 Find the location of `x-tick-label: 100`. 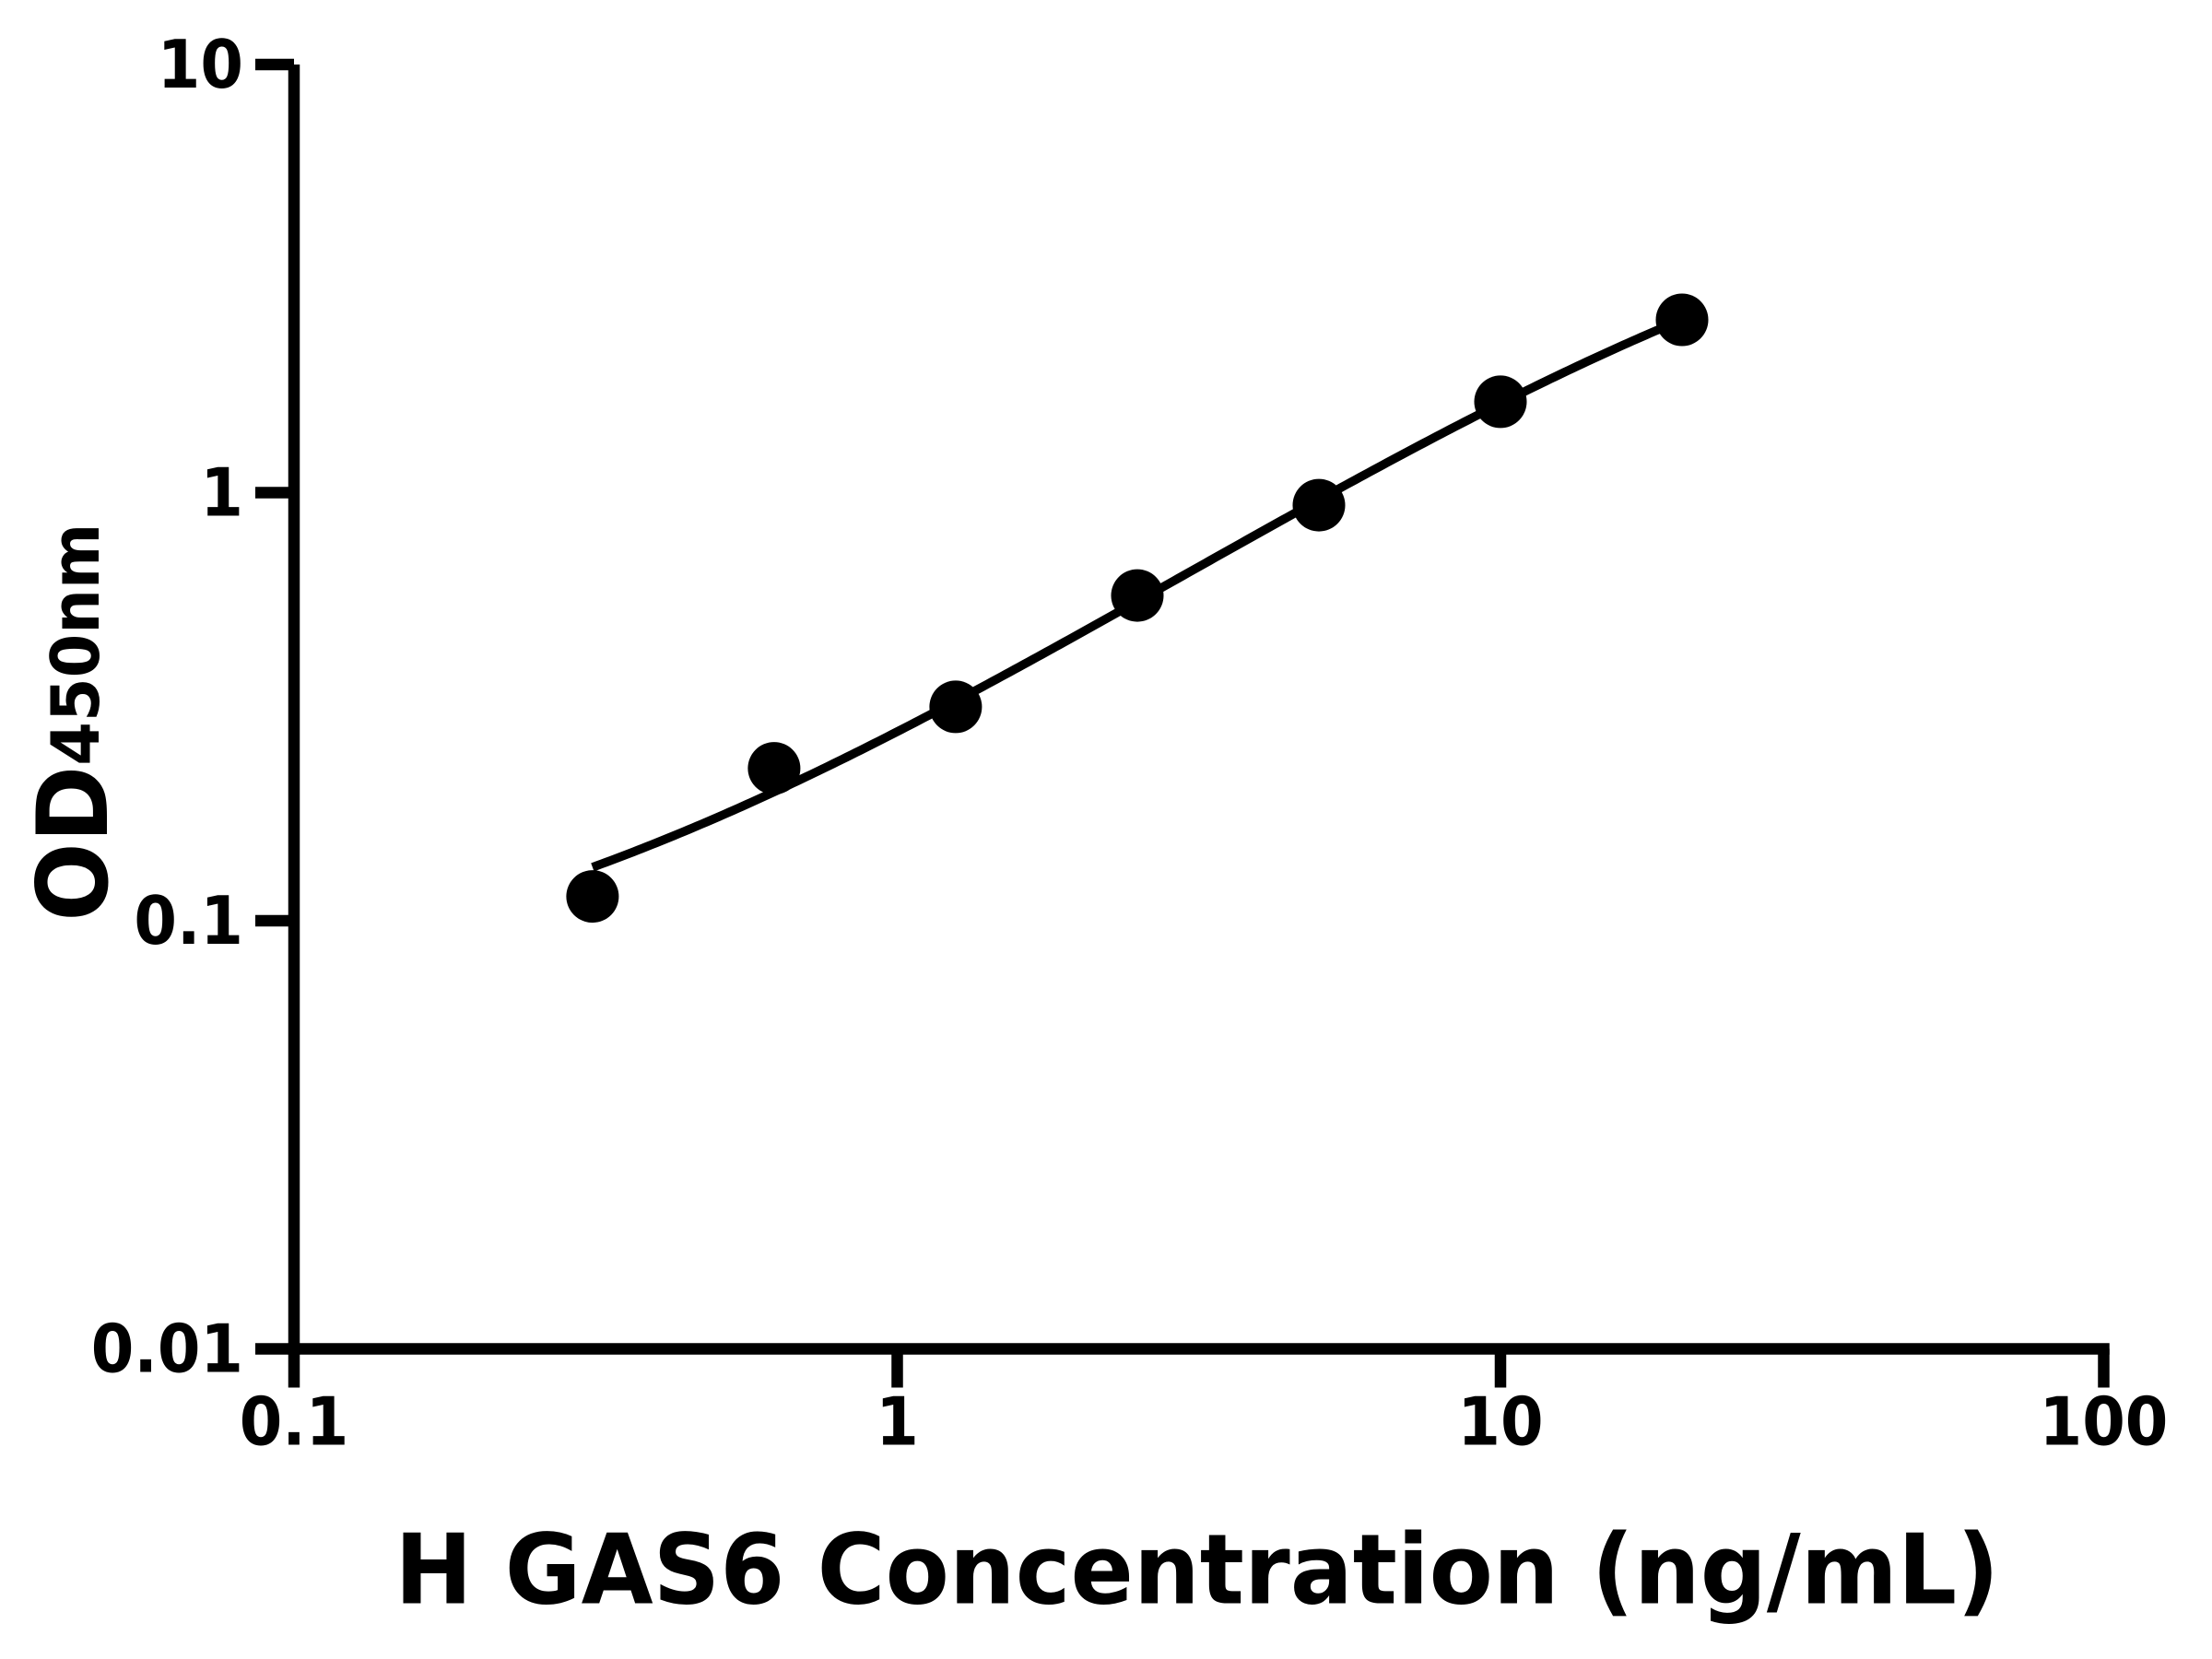

x-tick-label: 100 is located at coordinates (2104, 1421).